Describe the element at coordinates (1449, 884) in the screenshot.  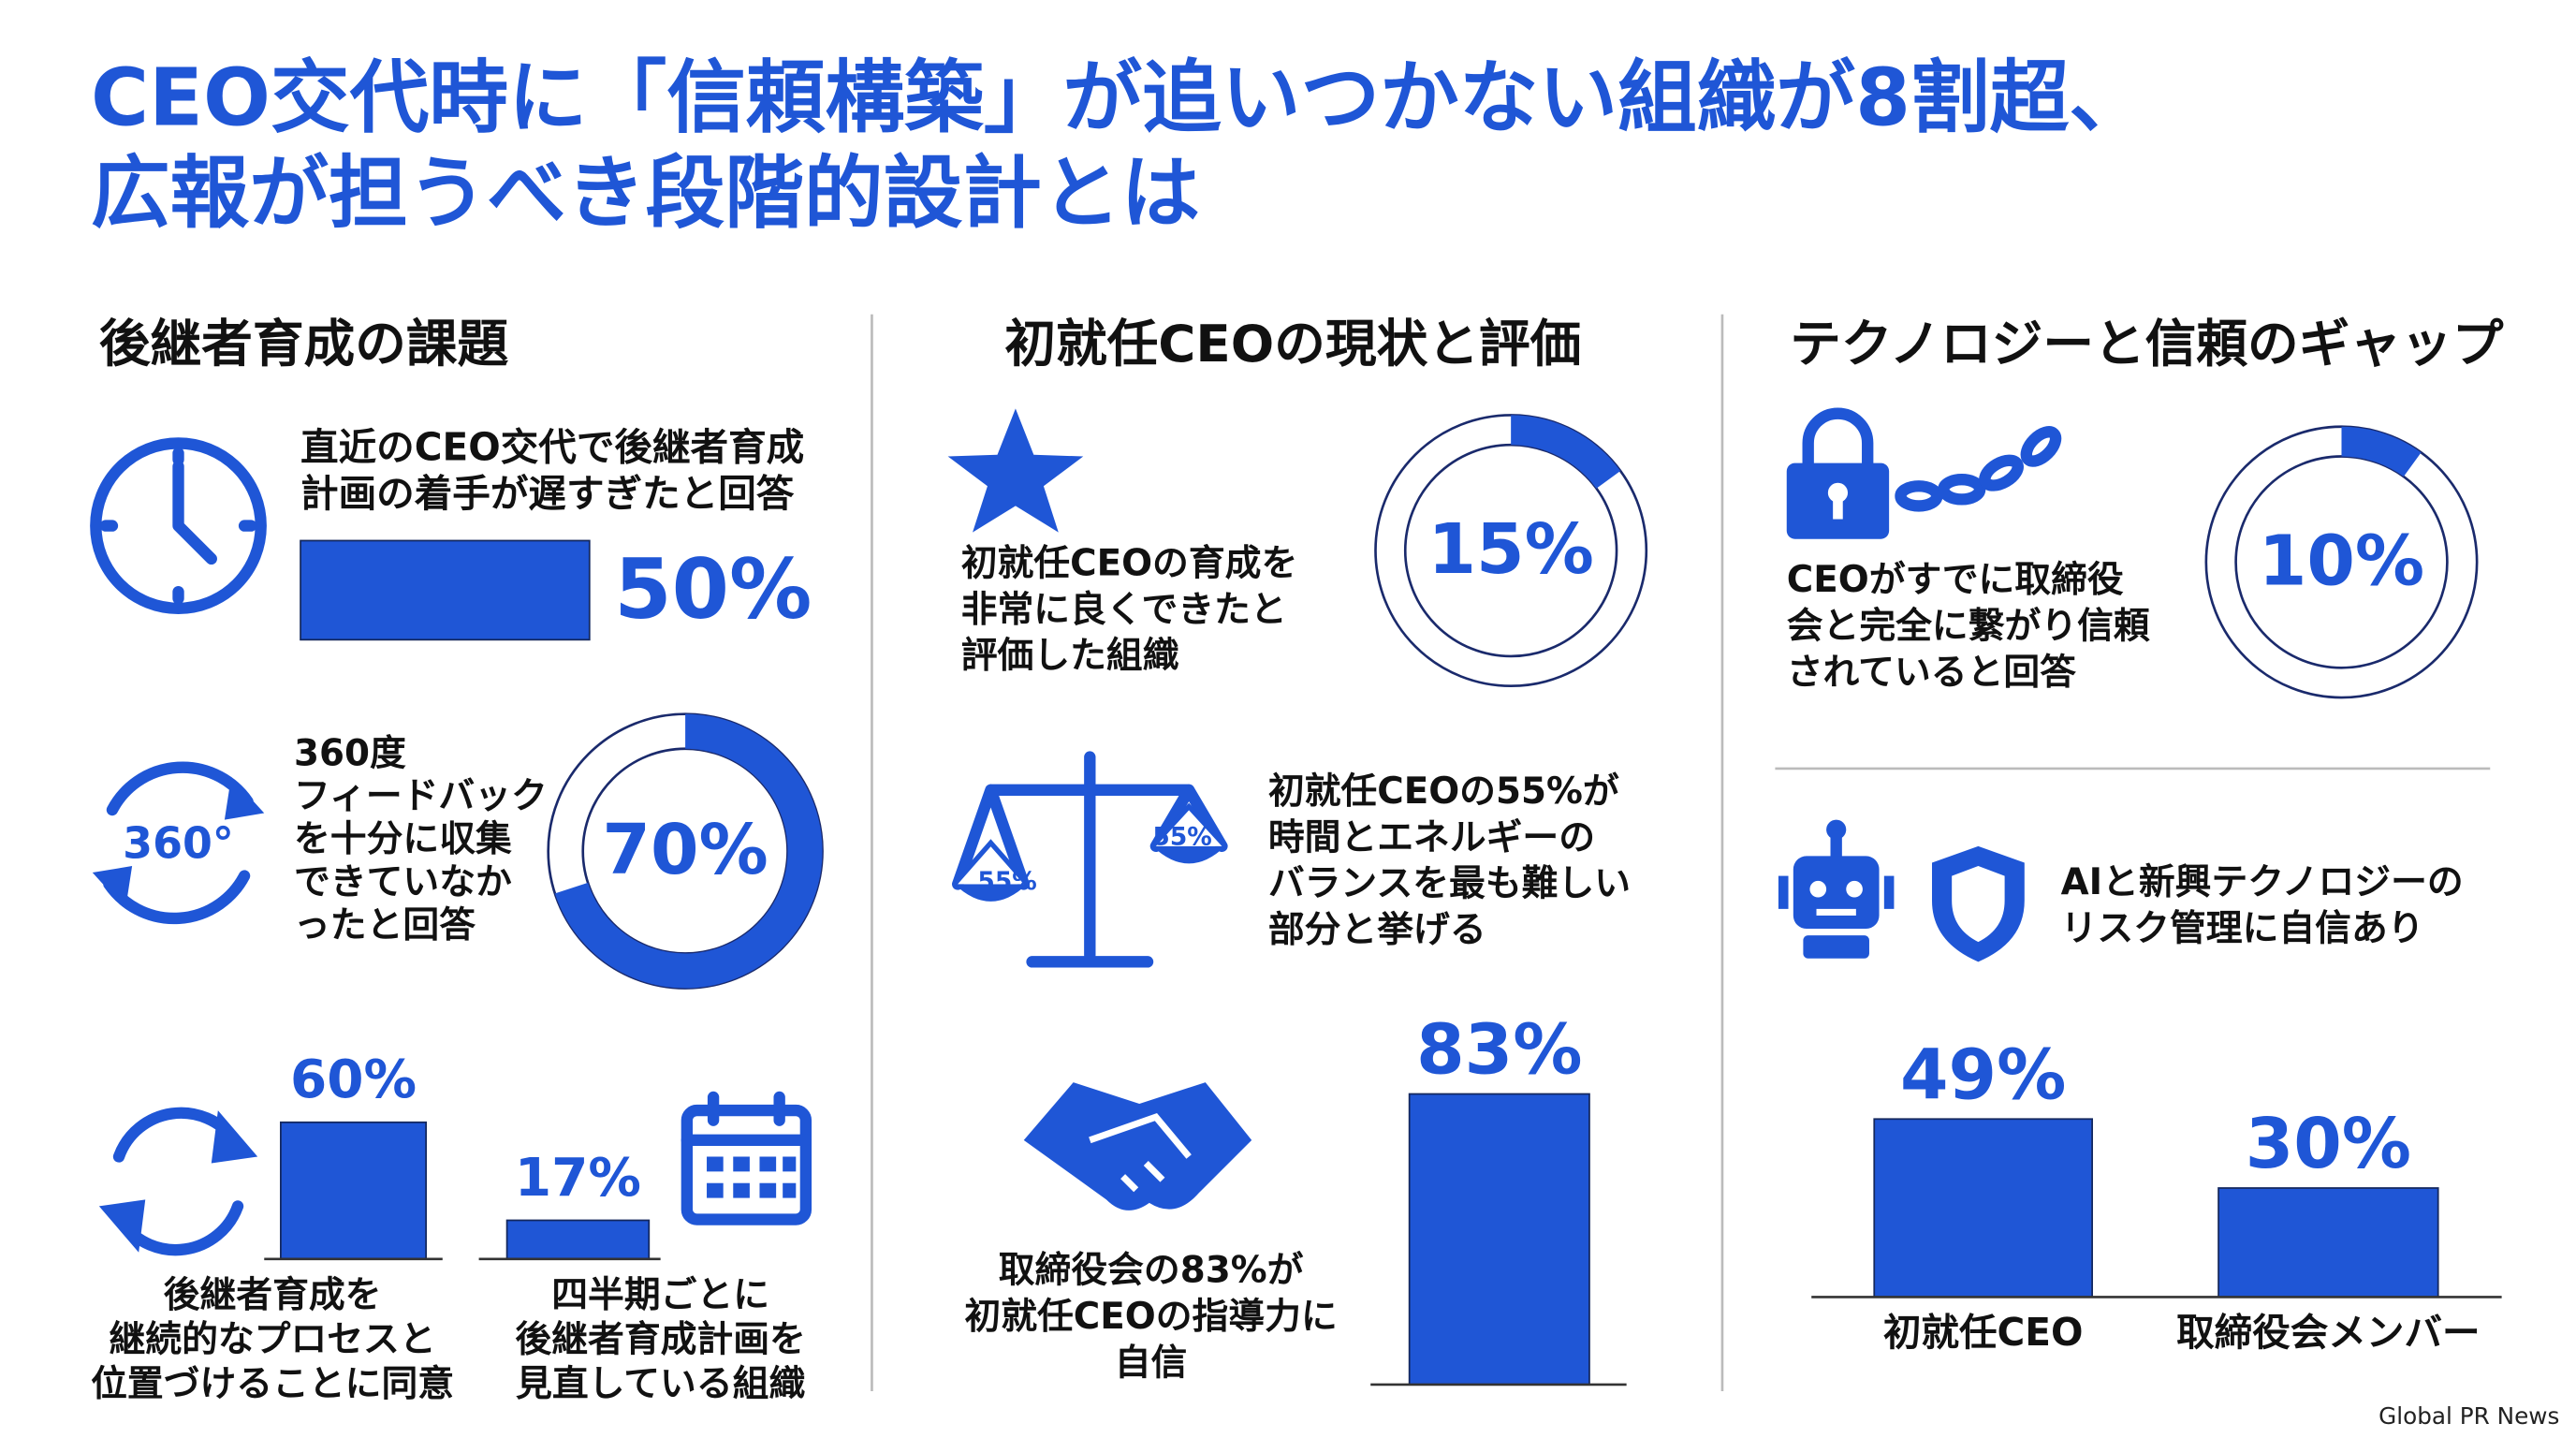
I see `label-text: バランスを最も難しい` at that location.